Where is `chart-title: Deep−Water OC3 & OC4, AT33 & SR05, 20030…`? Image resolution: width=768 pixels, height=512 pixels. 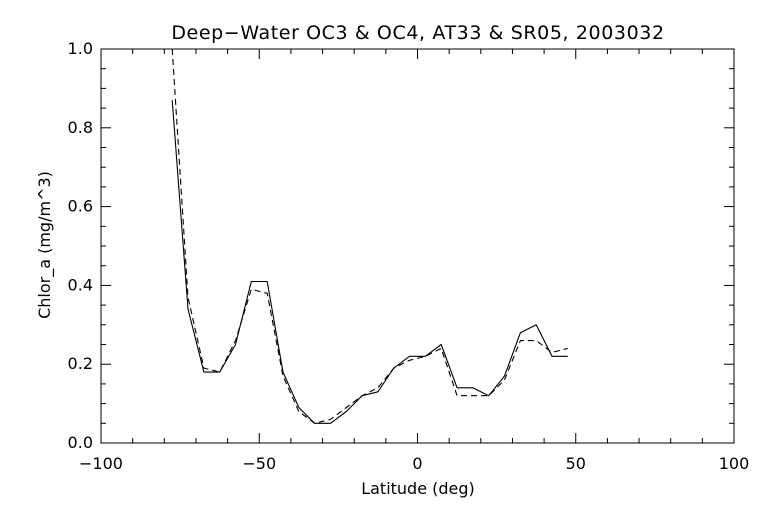
chart-title: Deep−Water OC3 & OC4, AT33 & SR05, 20030… is located at coordinates (417, 33).